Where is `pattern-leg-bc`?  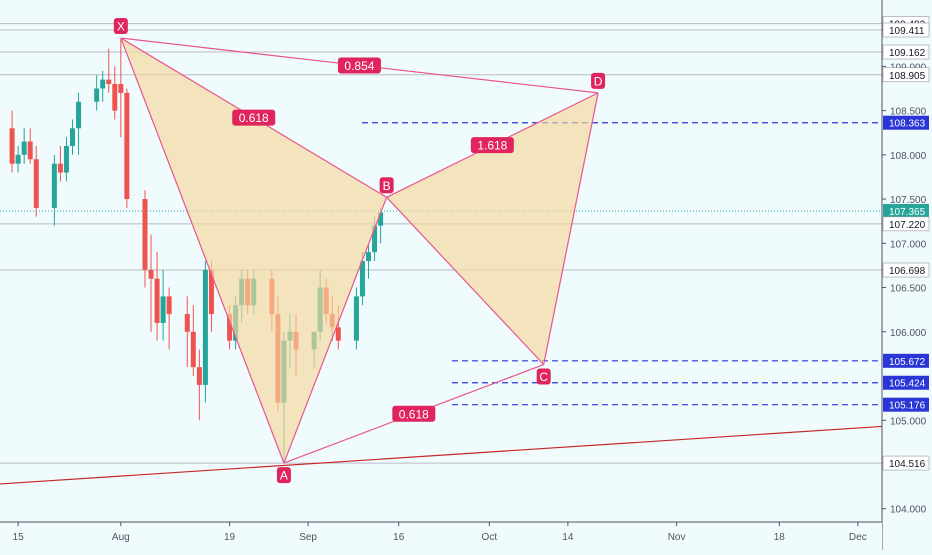 pattern-leg-bc is located at coordinates (465, 280).